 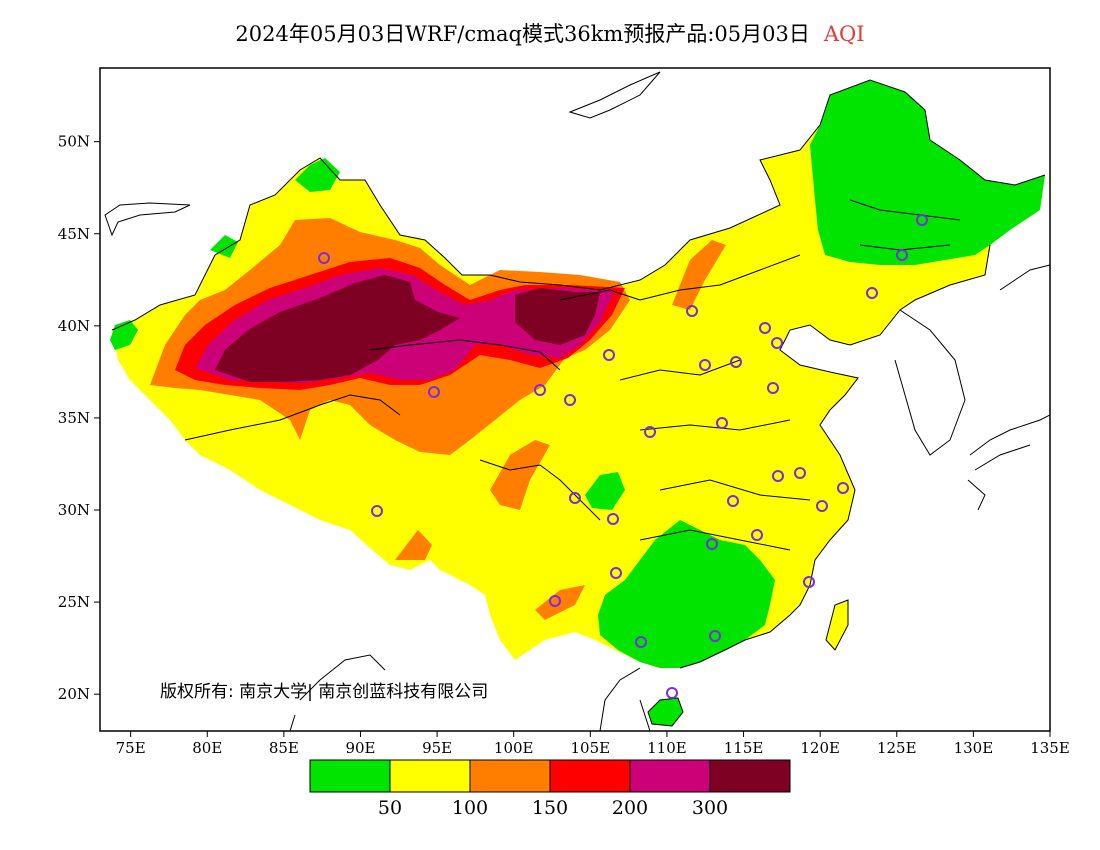 I want to click on x-tick-label: 75E, so click(x=131, y=748).